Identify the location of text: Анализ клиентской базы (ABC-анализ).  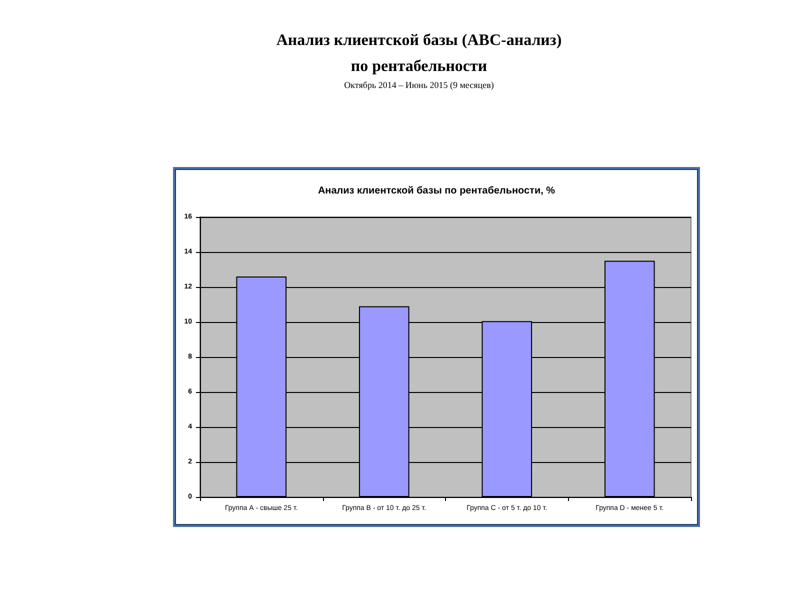
(419, 41).